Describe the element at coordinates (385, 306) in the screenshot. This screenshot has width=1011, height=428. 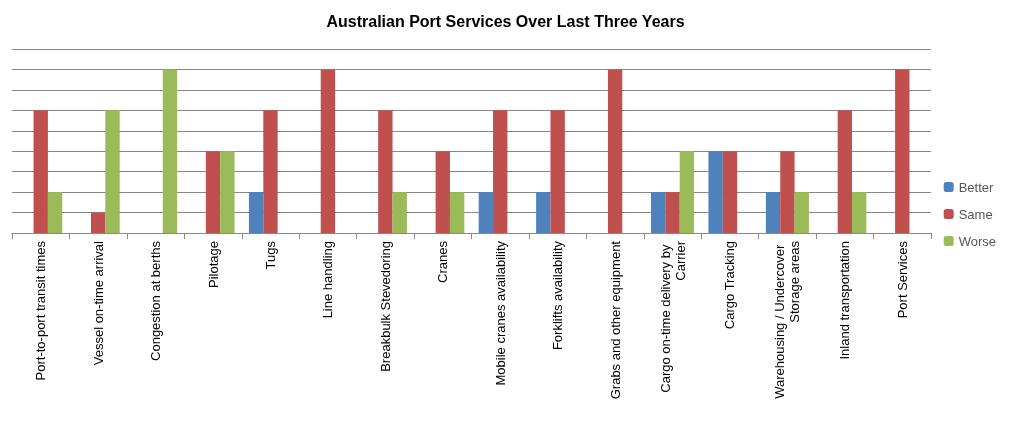
I see `x-tick-label: Breakbulk Stevedoring` at that location.